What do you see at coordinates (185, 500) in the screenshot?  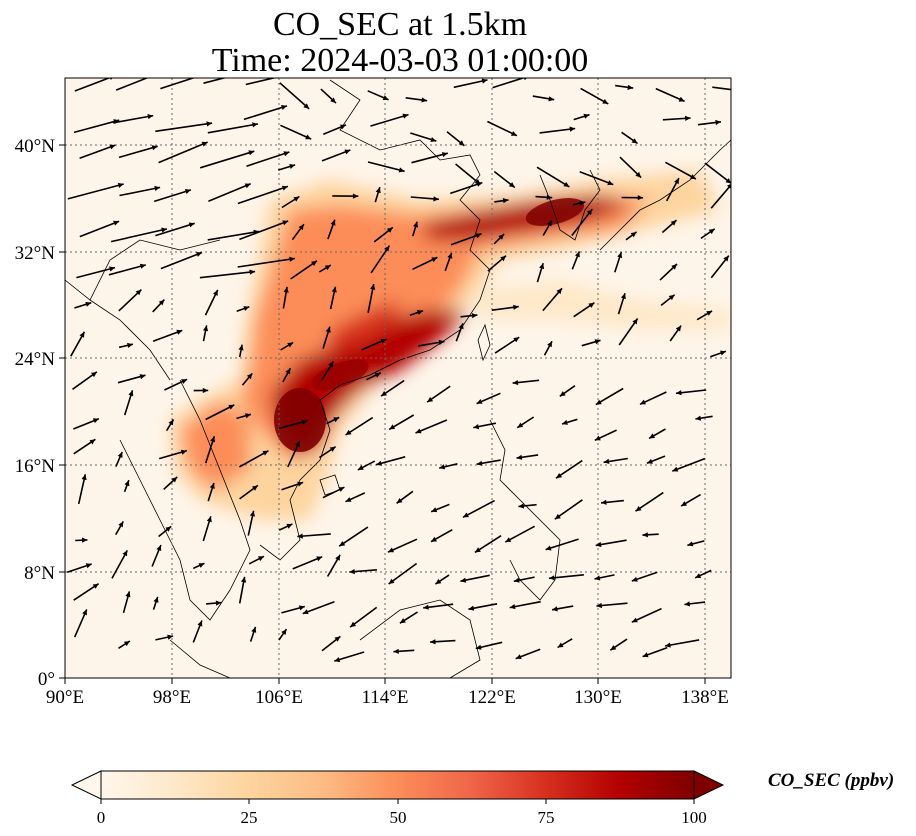 I see `coast-indochina` at bounding box center [185, 500].